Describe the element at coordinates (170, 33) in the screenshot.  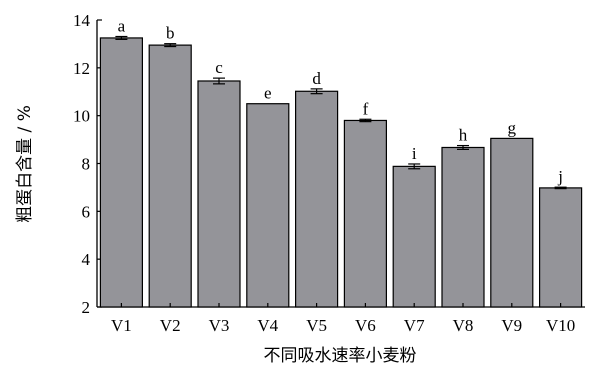
I see `significance-letter-V2: b` at that location.